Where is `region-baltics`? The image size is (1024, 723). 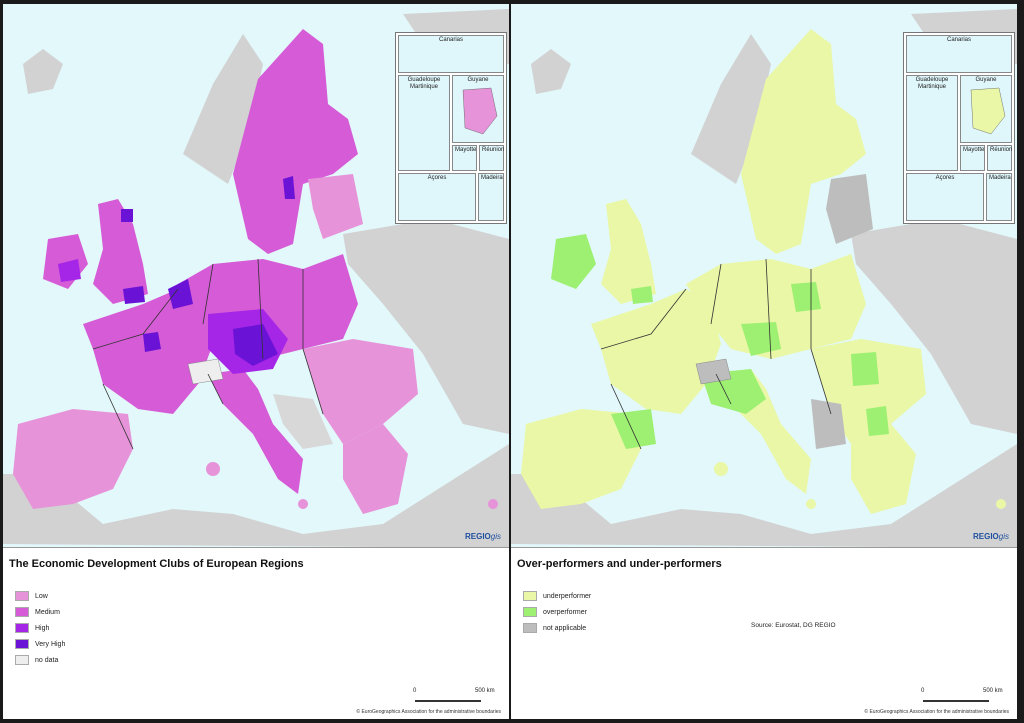
region-baltics is located at coordinates (335, 206).